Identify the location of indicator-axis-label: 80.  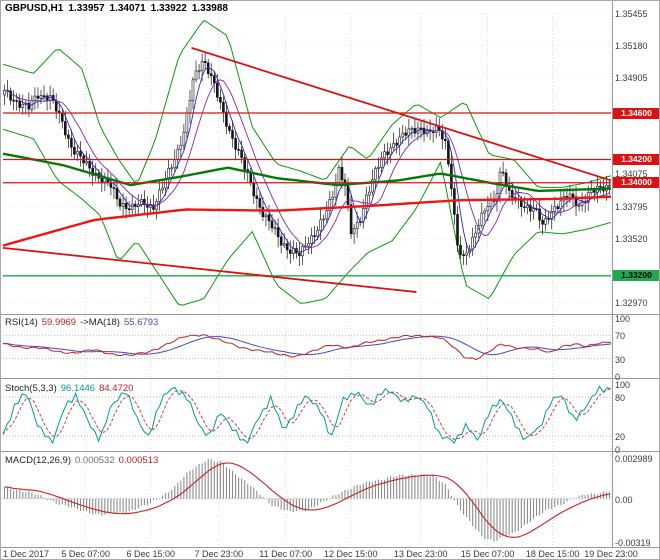
(620, 398).